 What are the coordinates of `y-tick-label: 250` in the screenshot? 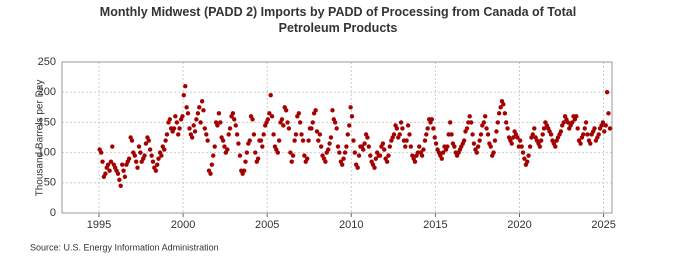 It's located at (47, 62).